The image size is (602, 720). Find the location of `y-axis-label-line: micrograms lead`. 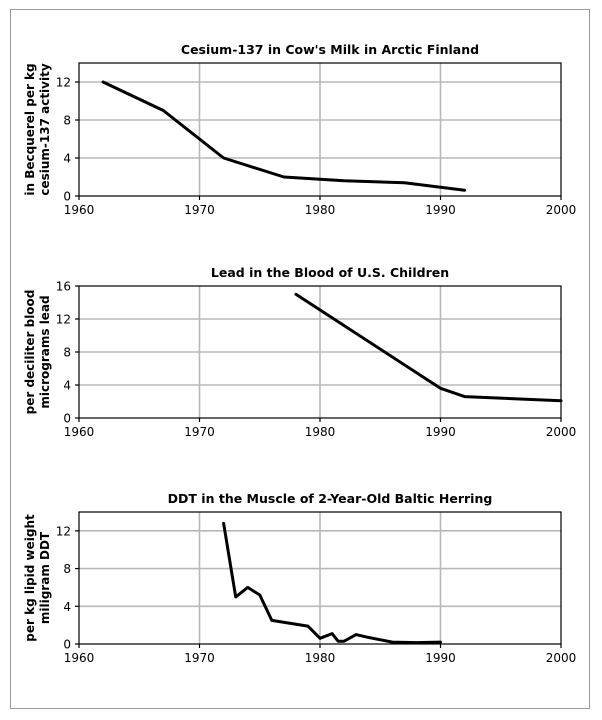

y-axis-label-line: micrograms lead is located at coordinates (45, 351).